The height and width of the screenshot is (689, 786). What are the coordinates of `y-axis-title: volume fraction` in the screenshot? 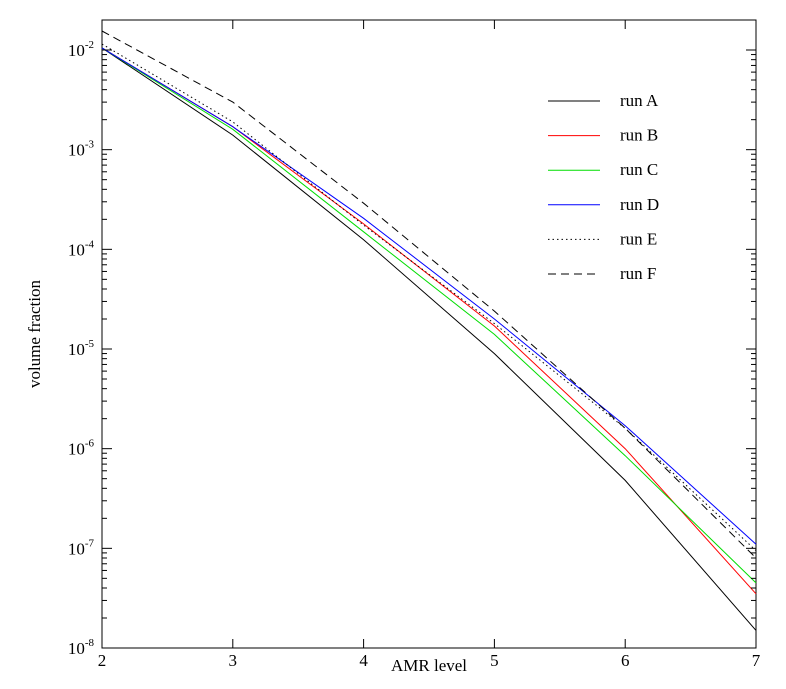 It's located at (34, 333).